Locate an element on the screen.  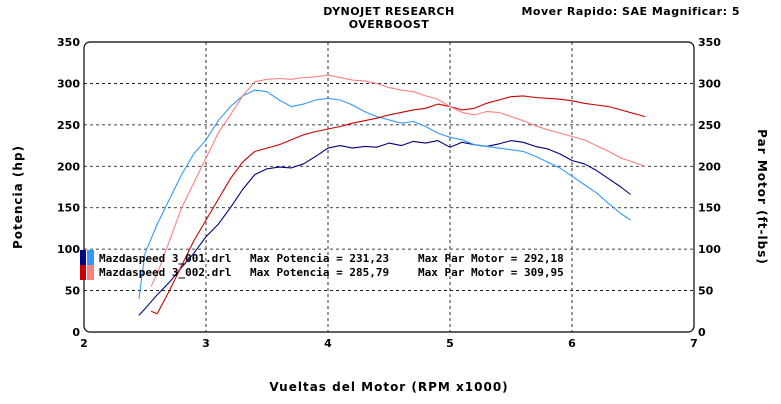
x-tick-label: 4 is located at coordinates (328, 343).